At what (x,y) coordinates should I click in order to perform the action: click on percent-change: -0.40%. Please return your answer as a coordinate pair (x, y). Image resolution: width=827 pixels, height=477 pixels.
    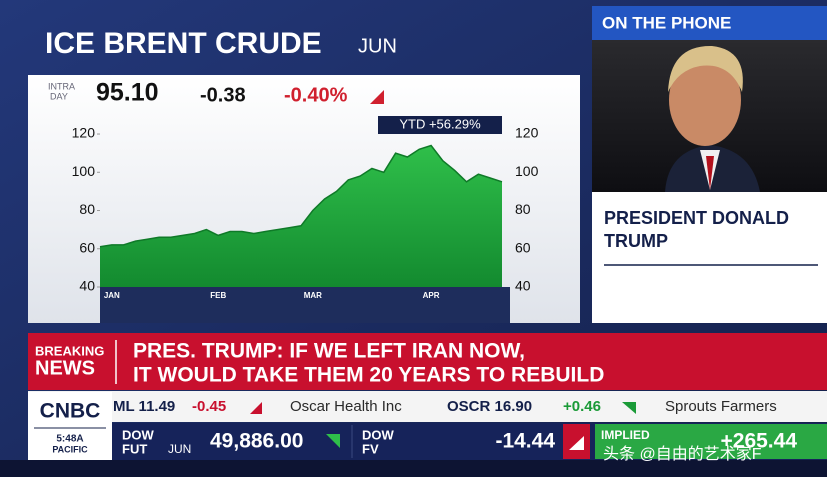
    Looking at the image, I should click on (316, 95).